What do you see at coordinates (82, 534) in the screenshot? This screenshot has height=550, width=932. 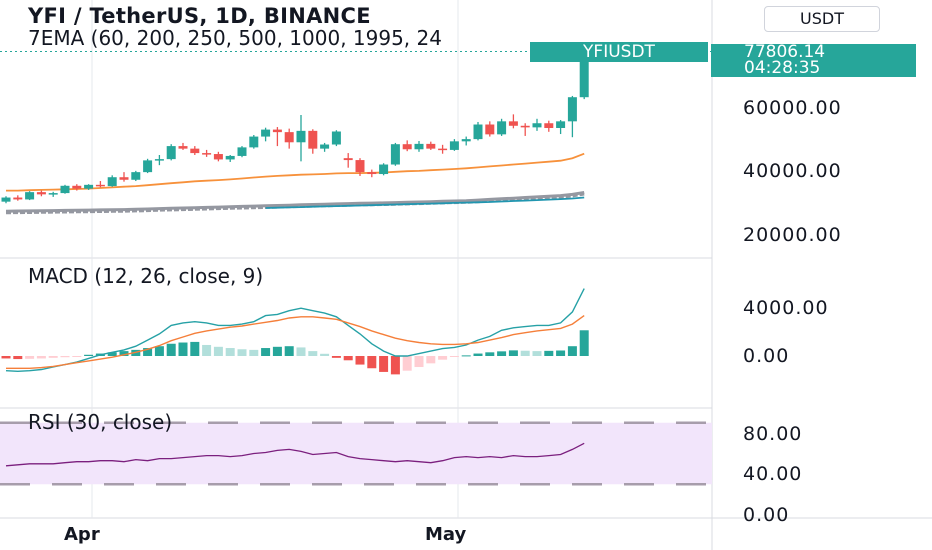 I see `time-axis-label: Apr` at bounding box center [82, 534].